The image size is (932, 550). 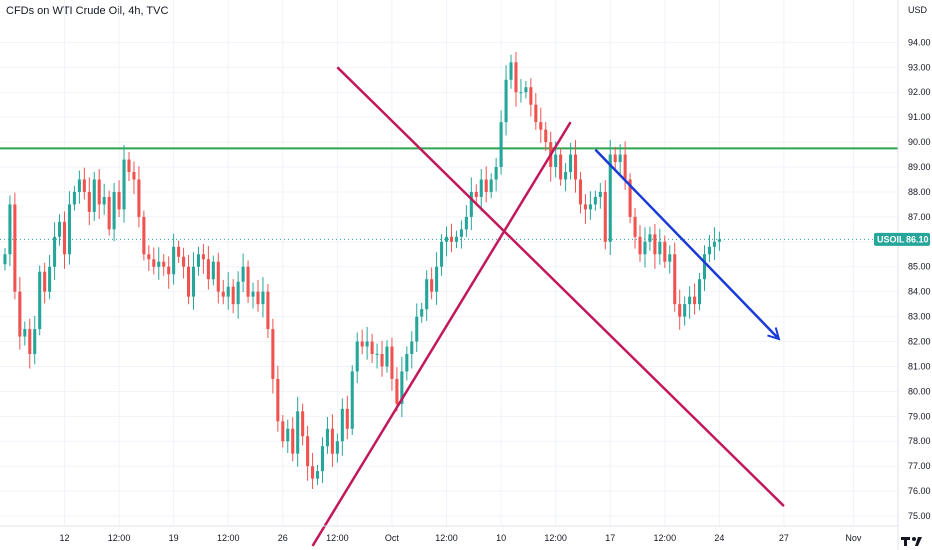 I want to click on x-tick-label: 24, so click(x=719, y=538).